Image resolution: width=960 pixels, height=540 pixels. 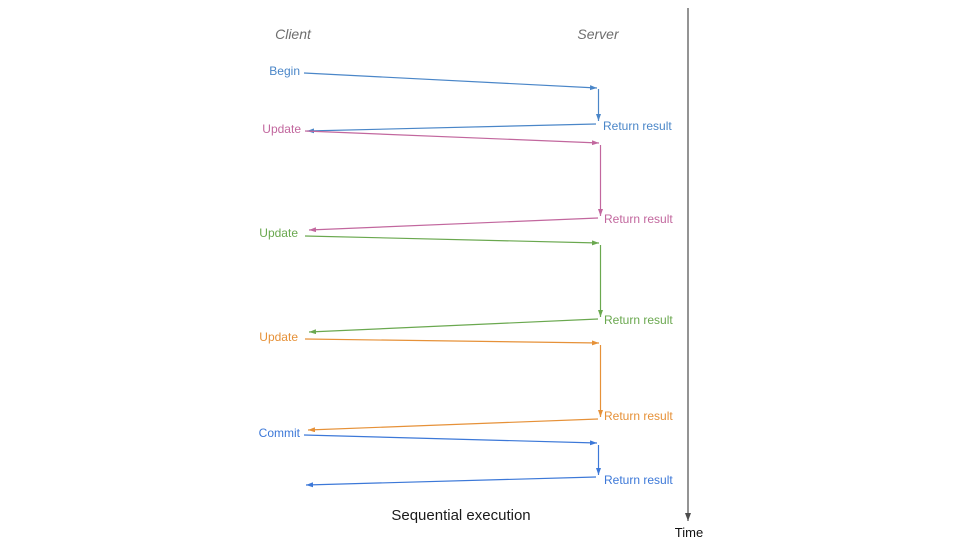 I want to click on return-label-update-2: Return result, so click(x=638, y=320).